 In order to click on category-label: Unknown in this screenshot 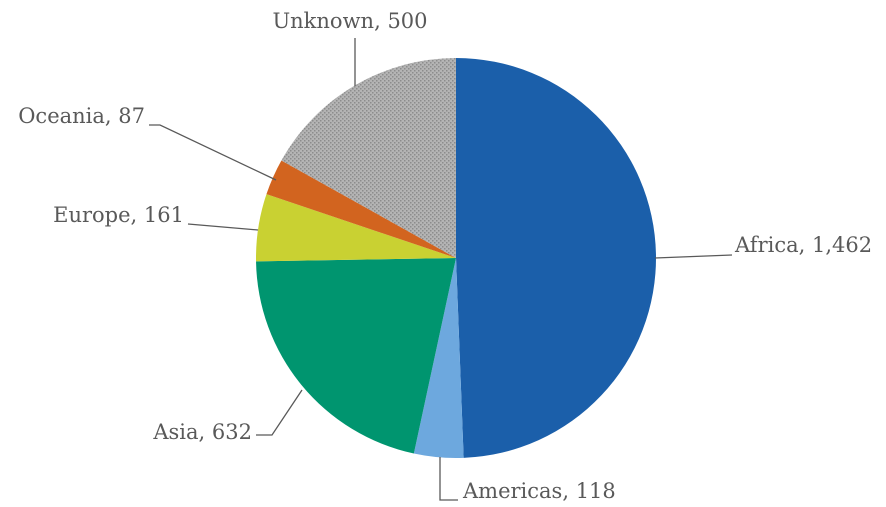, I will do `click(323, 21)`.